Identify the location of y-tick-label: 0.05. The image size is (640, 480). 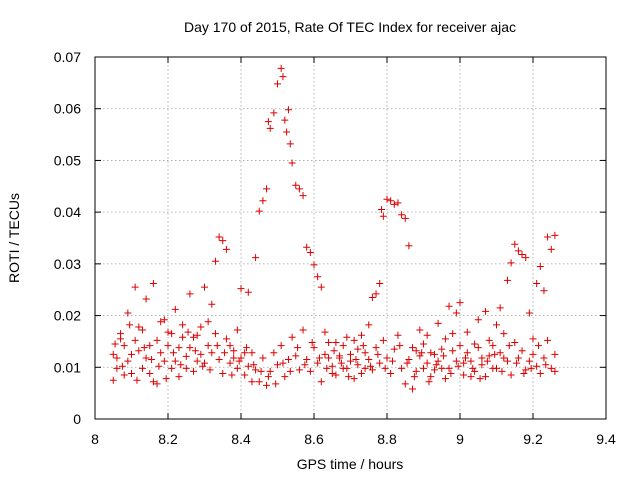
(67, 160).